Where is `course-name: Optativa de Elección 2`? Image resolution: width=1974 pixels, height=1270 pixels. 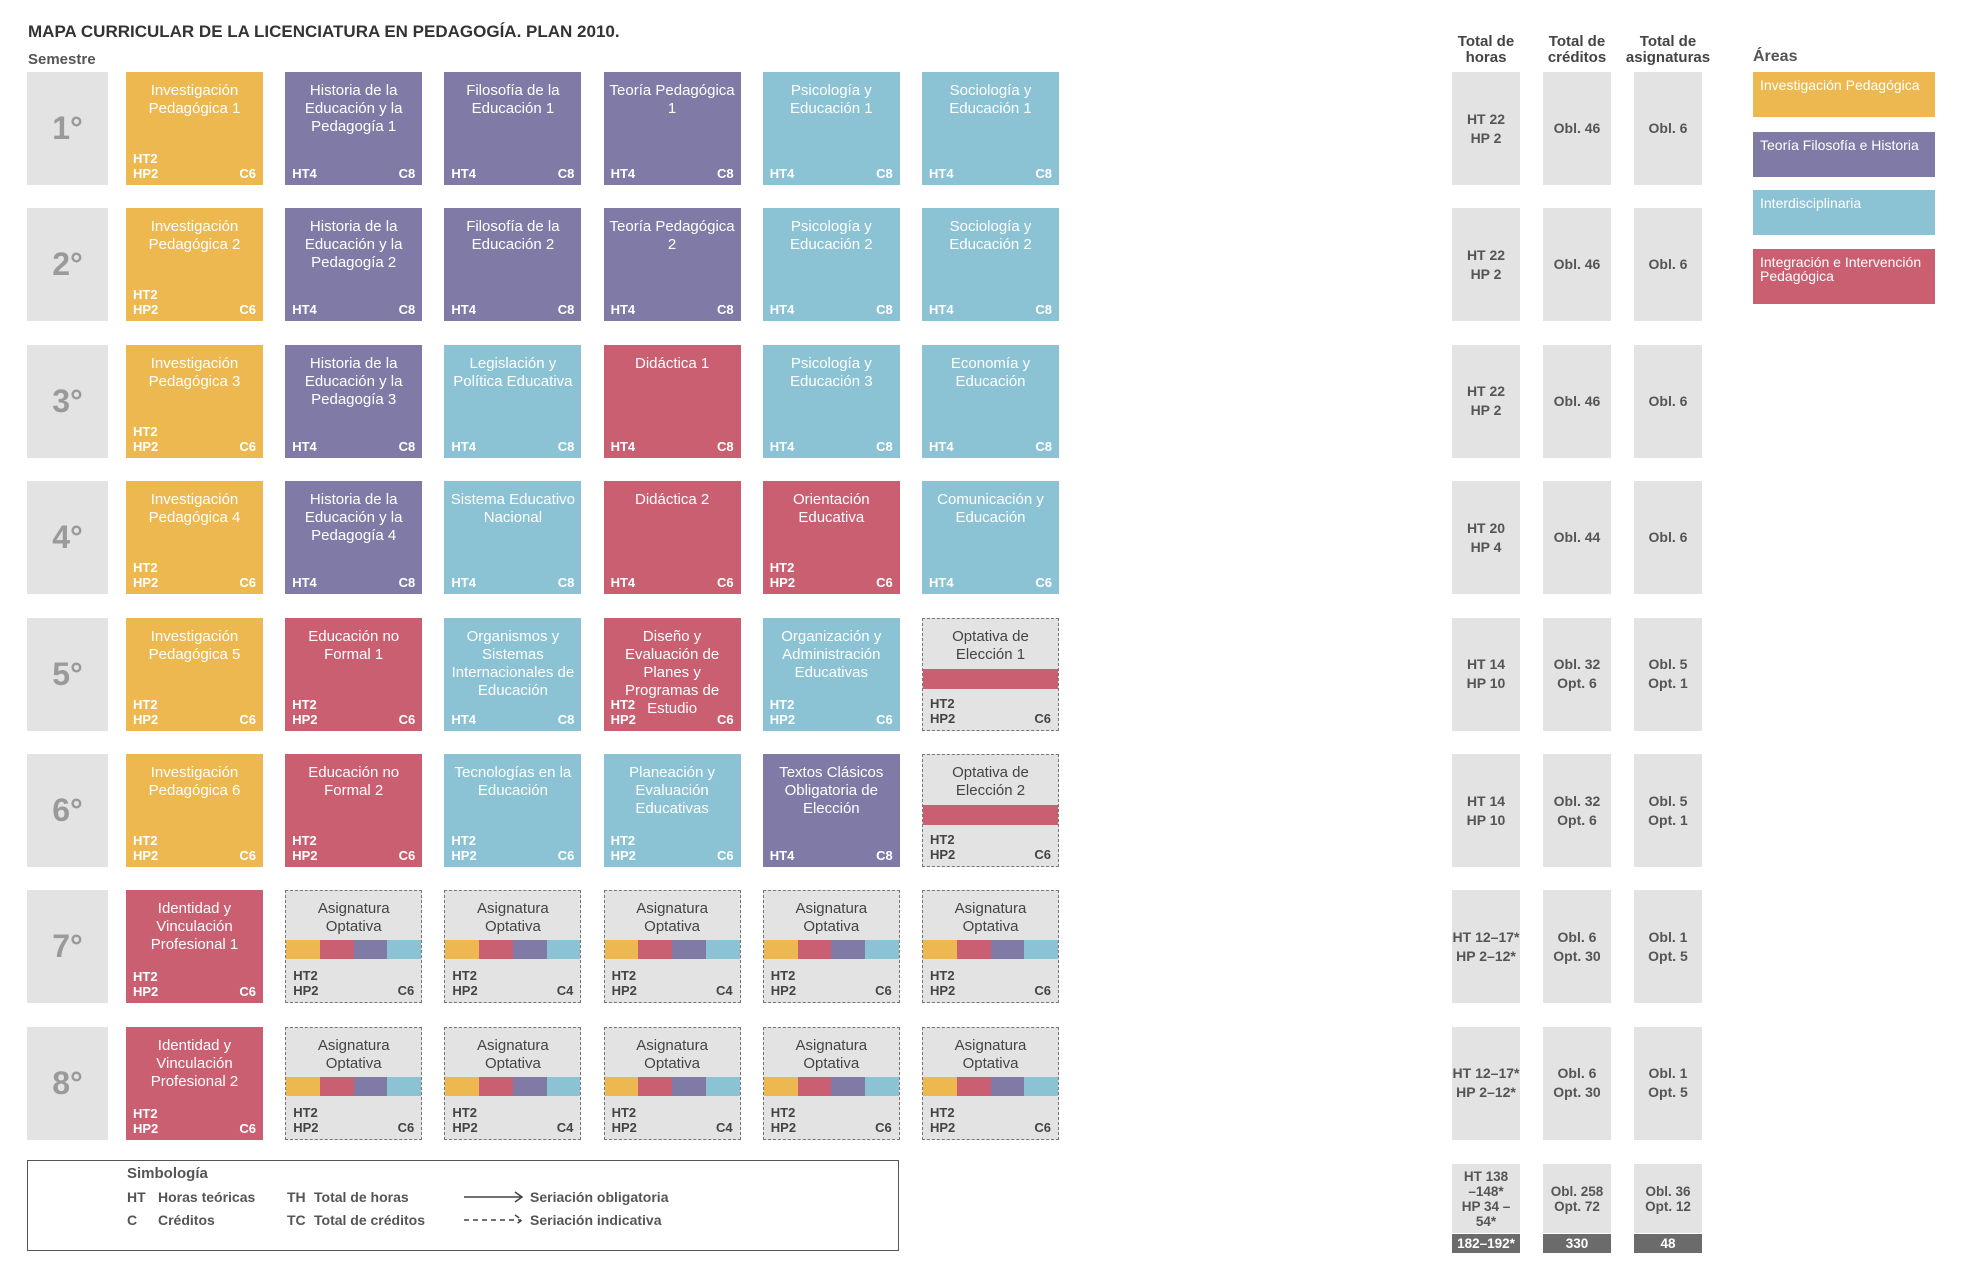 course-name: Optativa de Elección 2 is located at coordinates (990, 781).